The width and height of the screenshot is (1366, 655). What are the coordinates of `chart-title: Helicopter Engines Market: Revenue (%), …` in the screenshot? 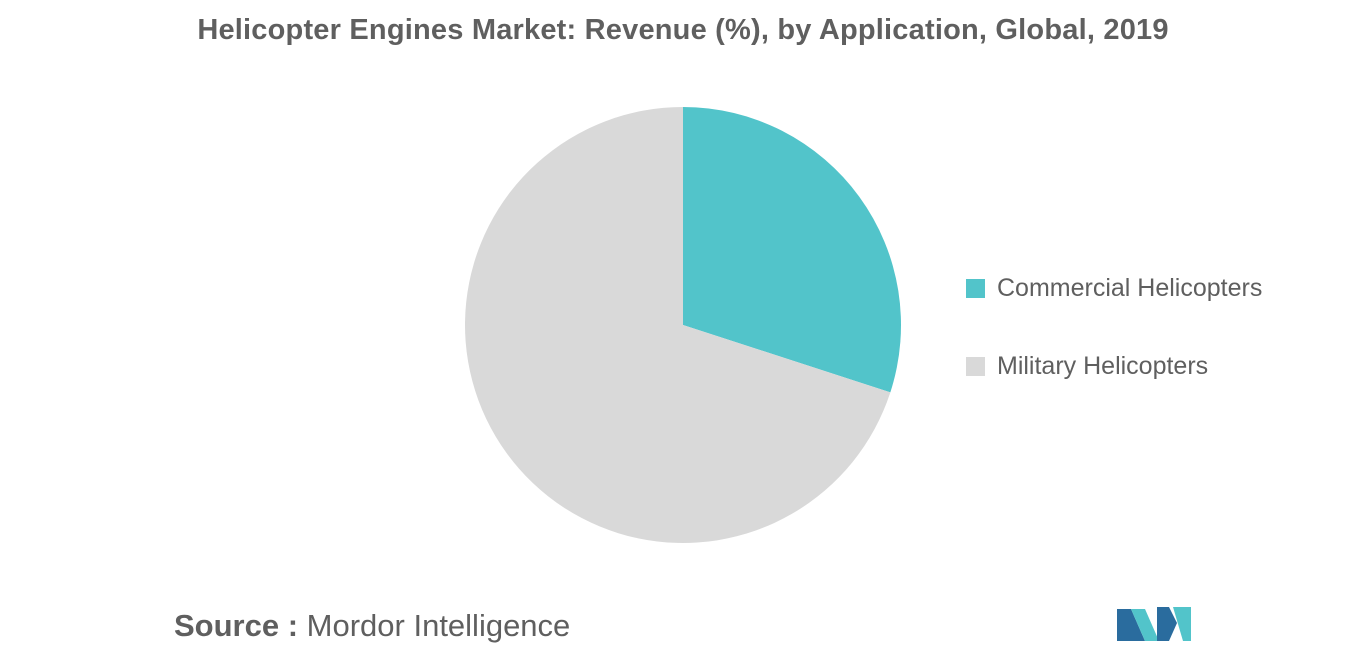 It's located at (683, 30).